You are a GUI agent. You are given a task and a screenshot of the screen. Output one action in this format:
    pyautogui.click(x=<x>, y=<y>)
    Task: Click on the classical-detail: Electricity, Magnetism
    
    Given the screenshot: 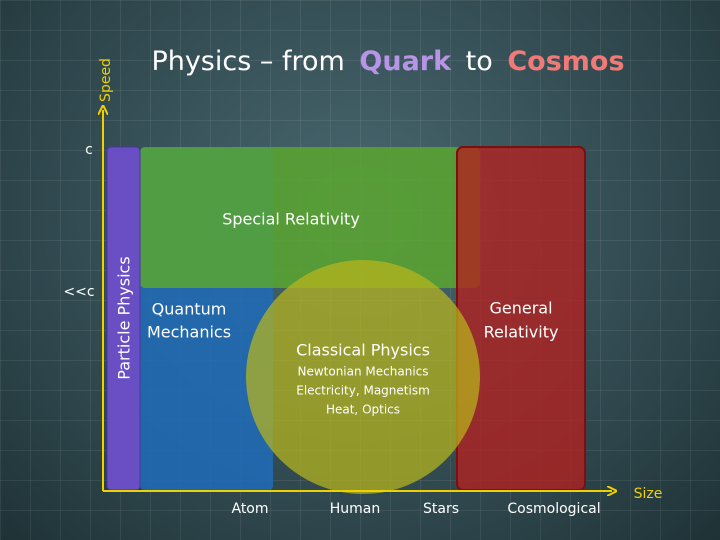 What is the action you would take?
    pyautogui.click(x=363, y=391)
    